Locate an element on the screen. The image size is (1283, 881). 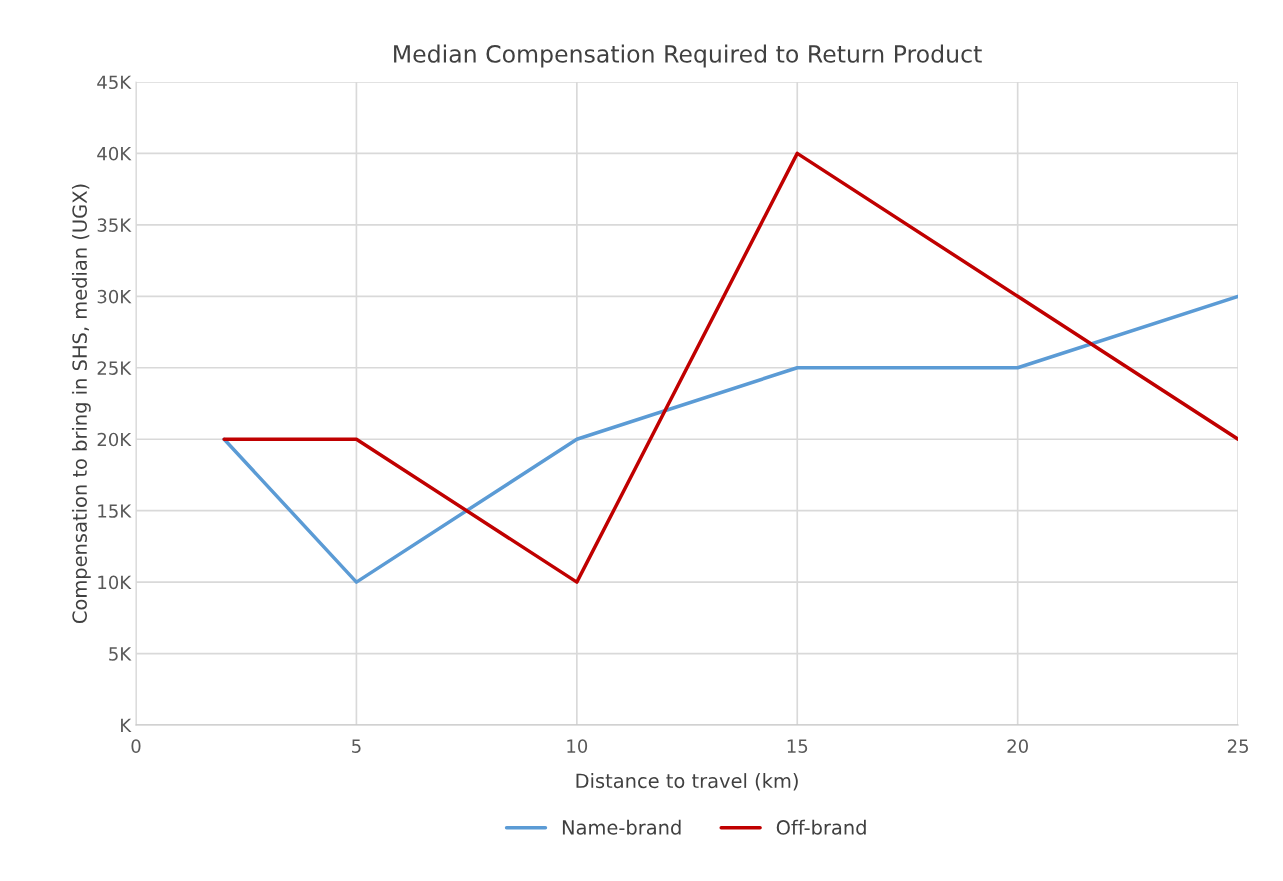
x-tick-label: 10 is located at coordinates (577, 746).